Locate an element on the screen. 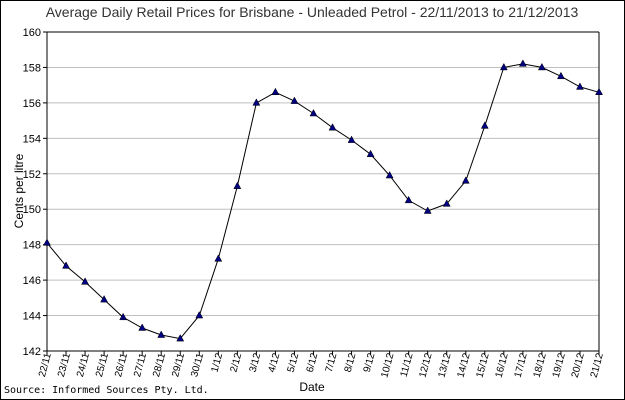 This screenshot has height=400, width=625. x-tick-label: 19/12 is located at coordinates (559, 365).